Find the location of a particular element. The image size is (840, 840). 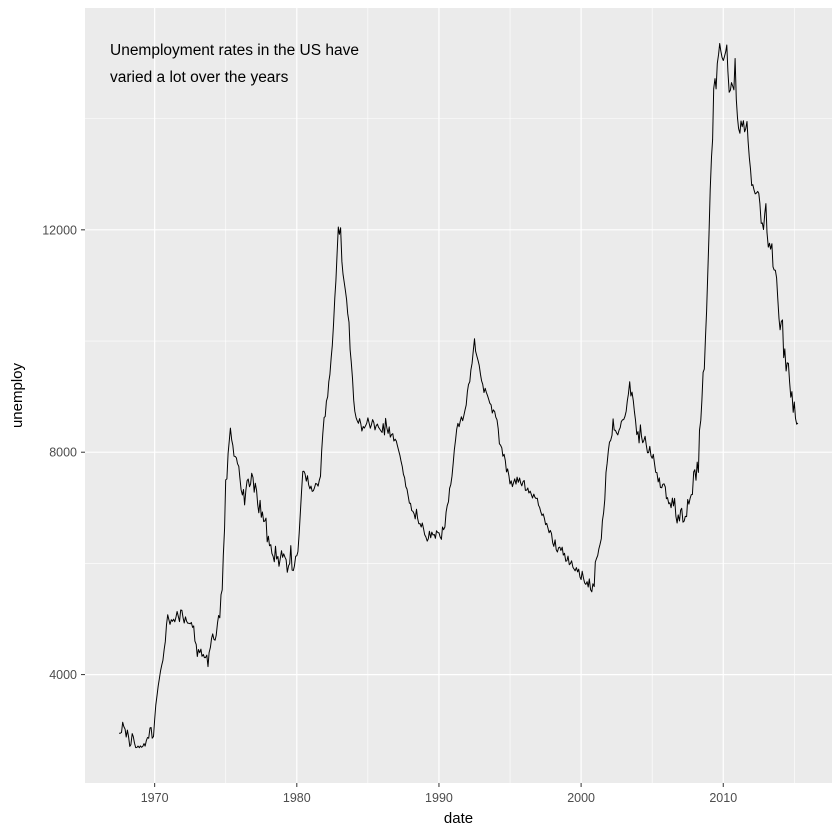

x-tick-label: 1990 is located at coordinates (439, 798).